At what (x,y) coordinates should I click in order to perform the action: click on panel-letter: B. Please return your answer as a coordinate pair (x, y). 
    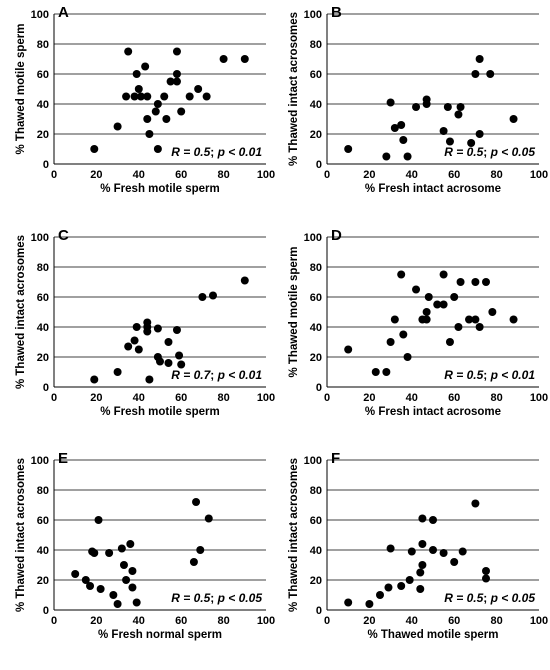
    Looking at the image, I should click on (336, 12).